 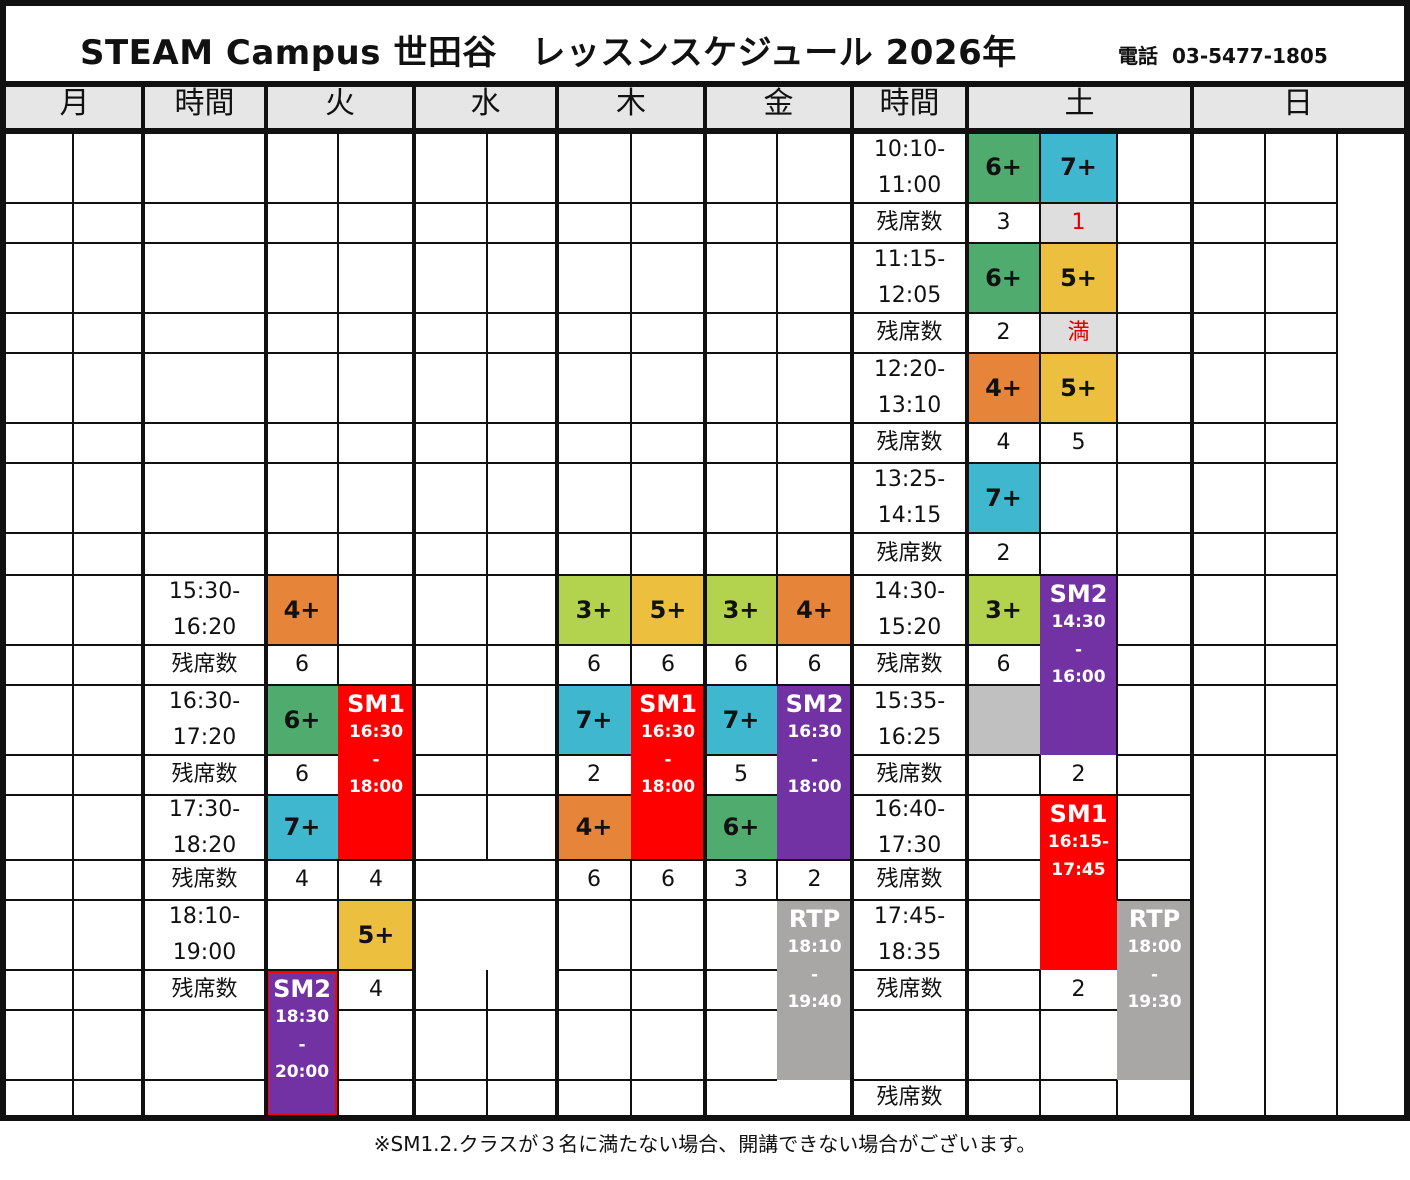 What do you see at coordinates (204, 934) in the screenshot?
I see `time-slot: 18:10- 19:00` at bounding box center [204, 934].